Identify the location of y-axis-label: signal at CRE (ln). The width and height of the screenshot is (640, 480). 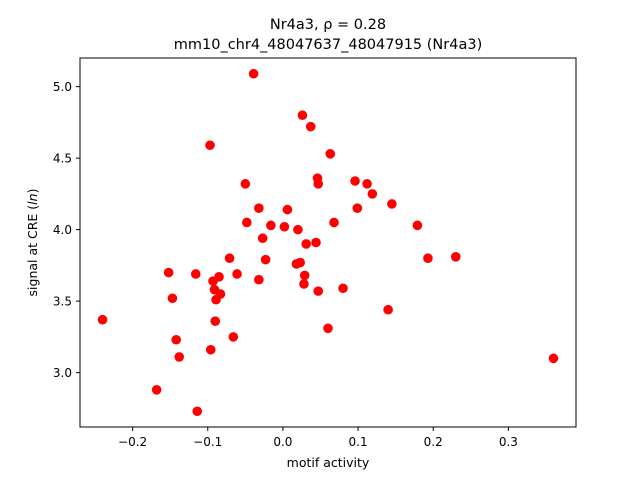
(32, 243).